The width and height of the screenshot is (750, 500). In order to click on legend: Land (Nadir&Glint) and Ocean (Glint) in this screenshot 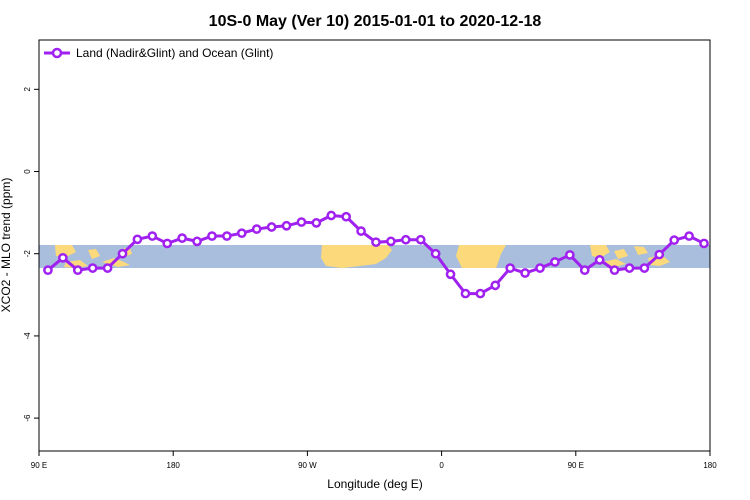, I will do `click(158, 53)`.